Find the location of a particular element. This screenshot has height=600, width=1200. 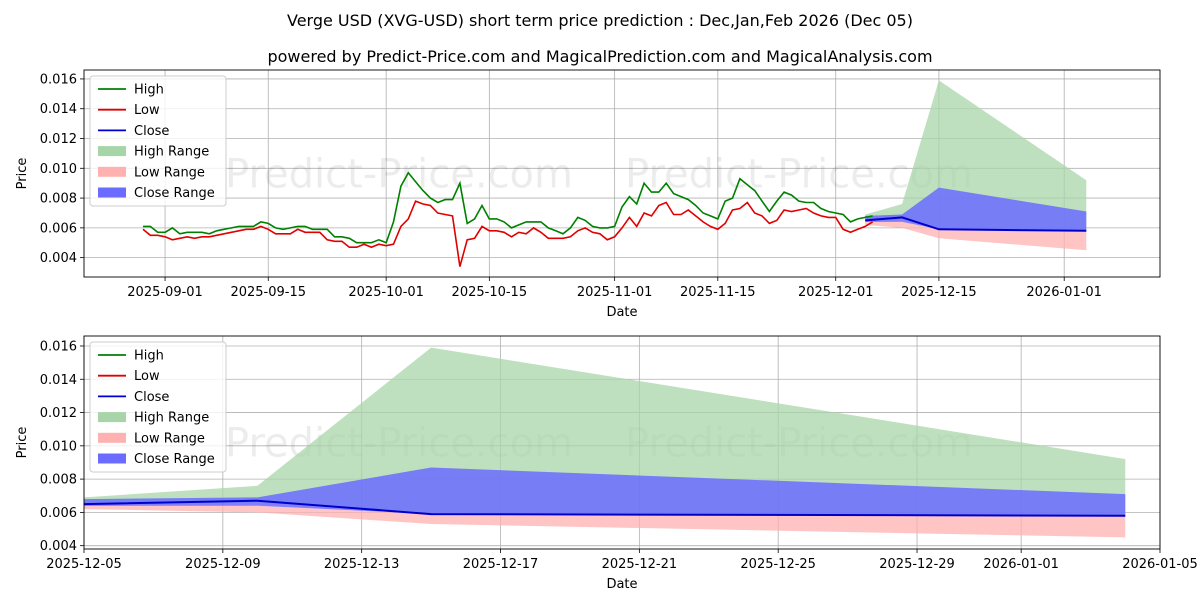

x-tick-label: 2025-12-29 is located at coordinates (917, 564).